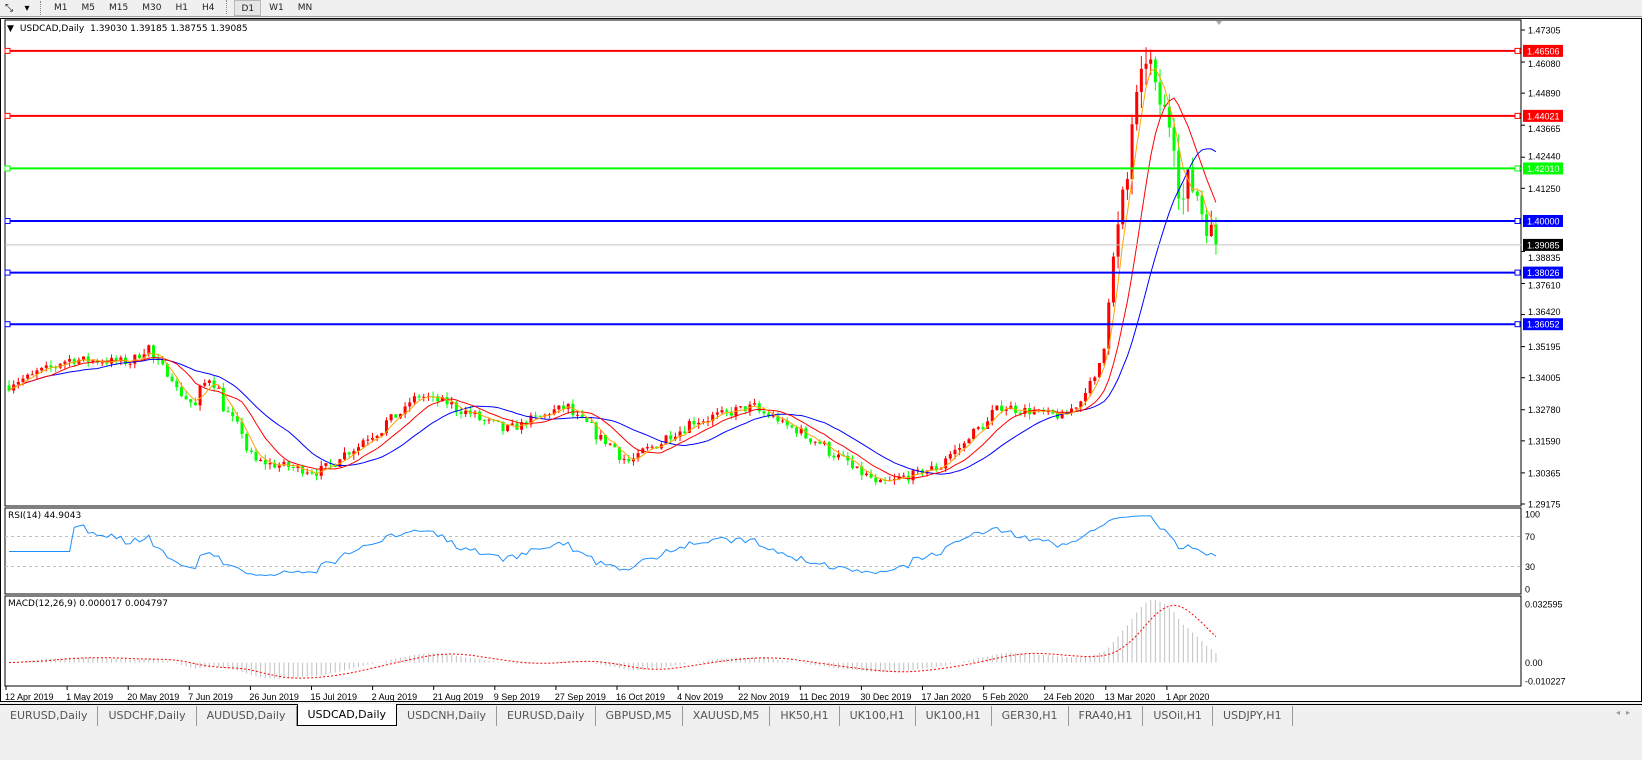  What do you see at coordinates (119, 8) in the screenshot?
I see `timeframe-m15: M15` at bounding box center [119, 8].